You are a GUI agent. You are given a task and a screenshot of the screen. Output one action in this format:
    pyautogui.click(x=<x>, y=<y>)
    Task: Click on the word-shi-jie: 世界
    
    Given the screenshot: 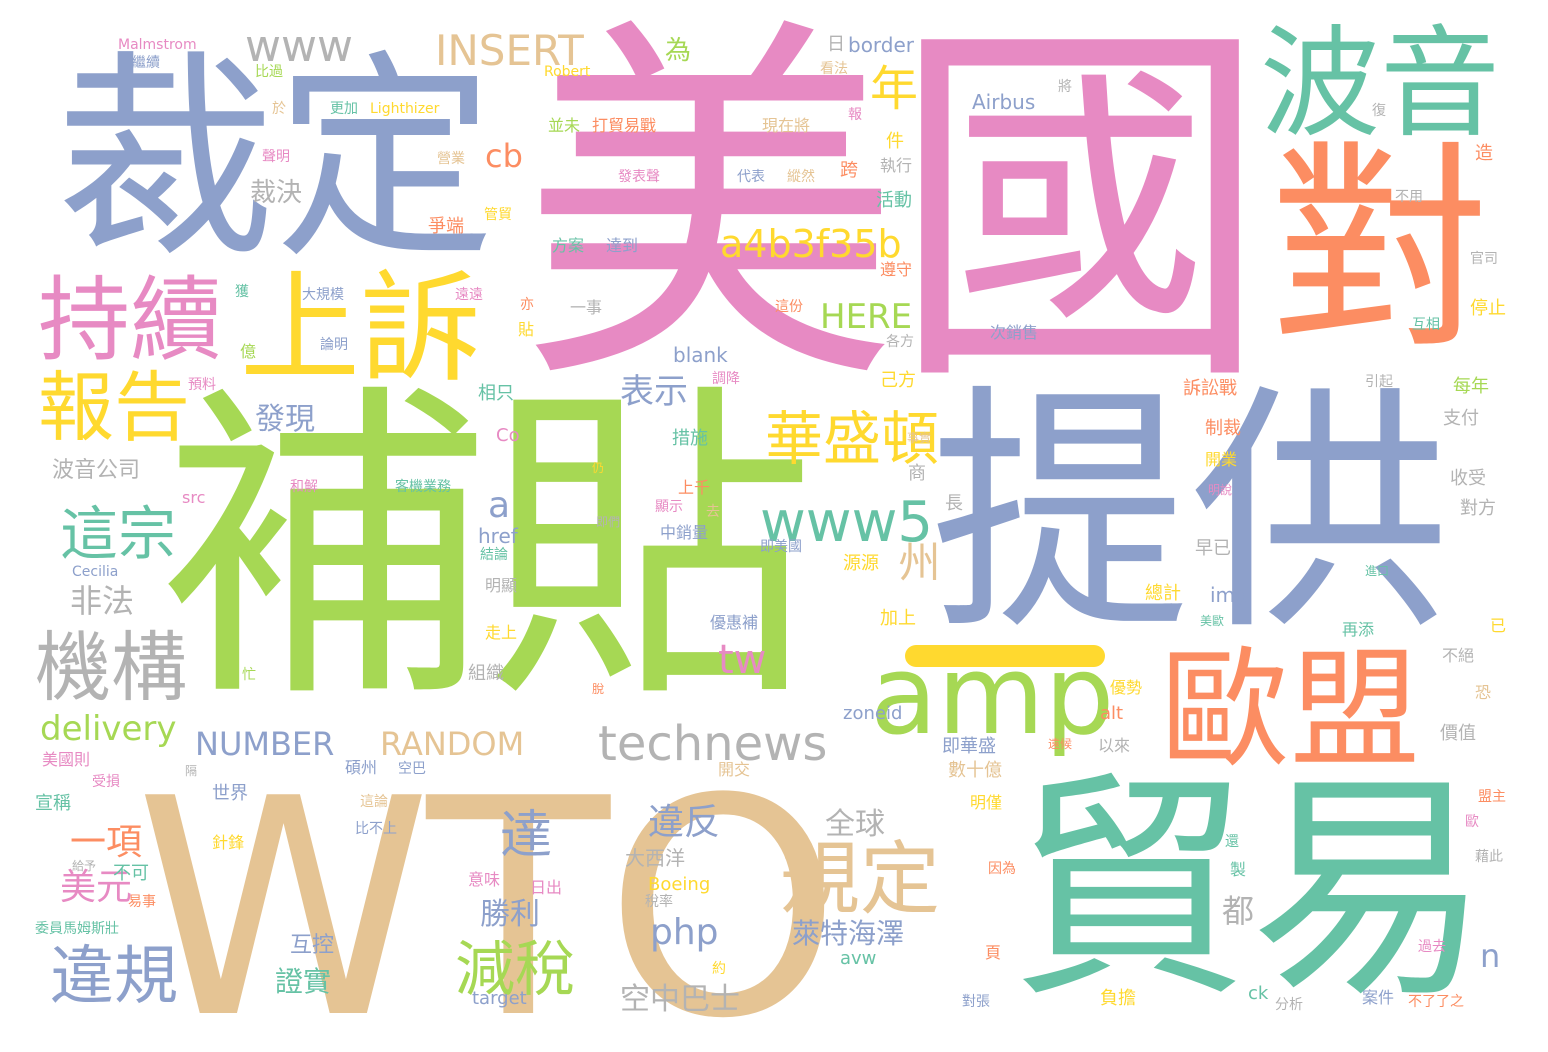 What is the action you would take?
    pyautogui.click(x=230, y=793)
    